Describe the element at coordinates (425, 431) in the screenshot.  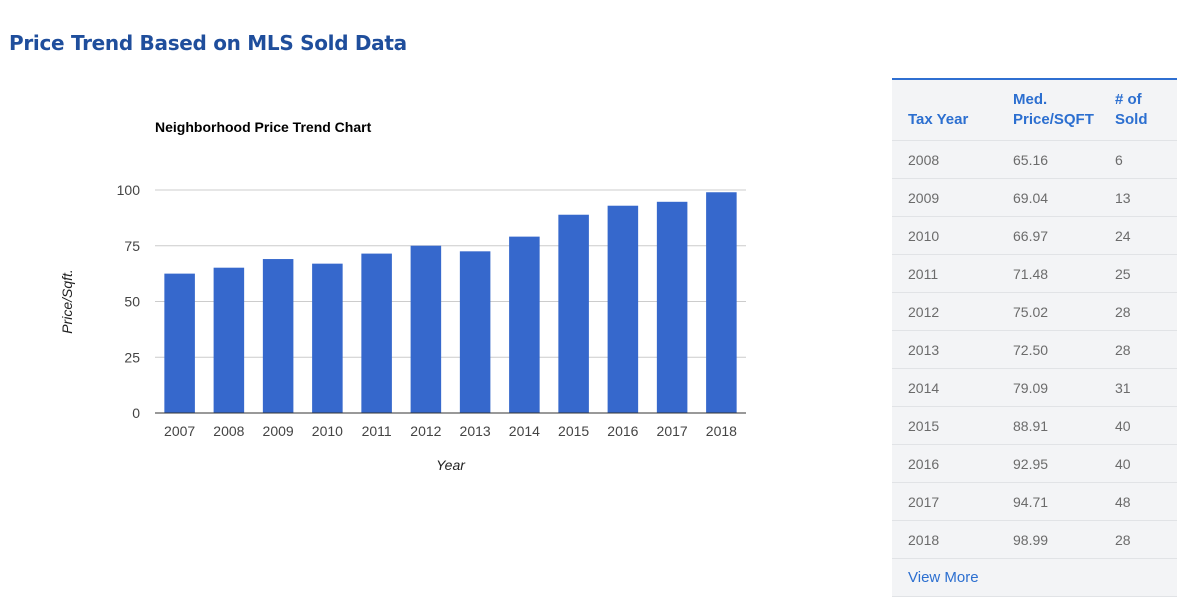
I see `x-tick-label: 2012` at that location.